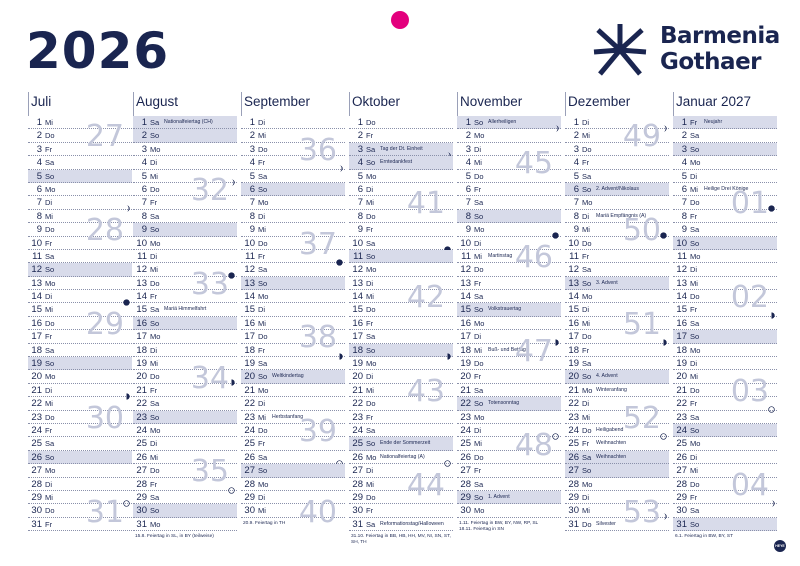  What do you see at coordinates (617, 270) in the screenshot?
I see `day-row: 12 Sa` at bounding box center [617, 270].